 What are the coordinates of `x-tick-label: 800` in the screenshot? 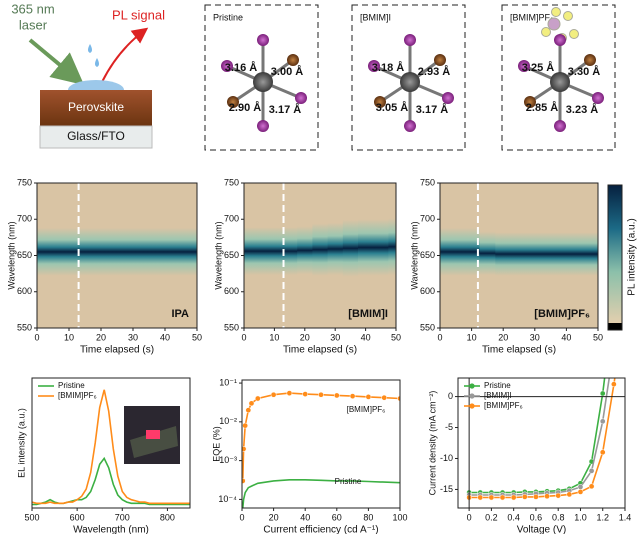 It's located at (167, 517).